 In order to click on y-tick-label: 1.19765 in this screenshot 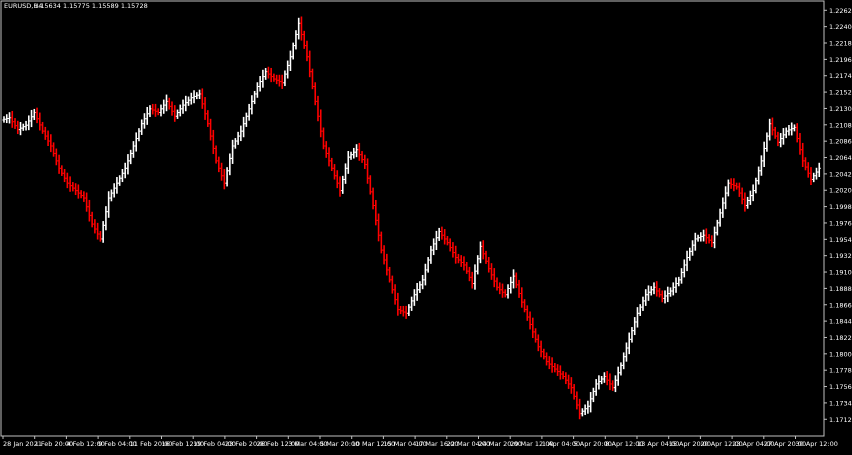, I will do `click(840, 223)`.